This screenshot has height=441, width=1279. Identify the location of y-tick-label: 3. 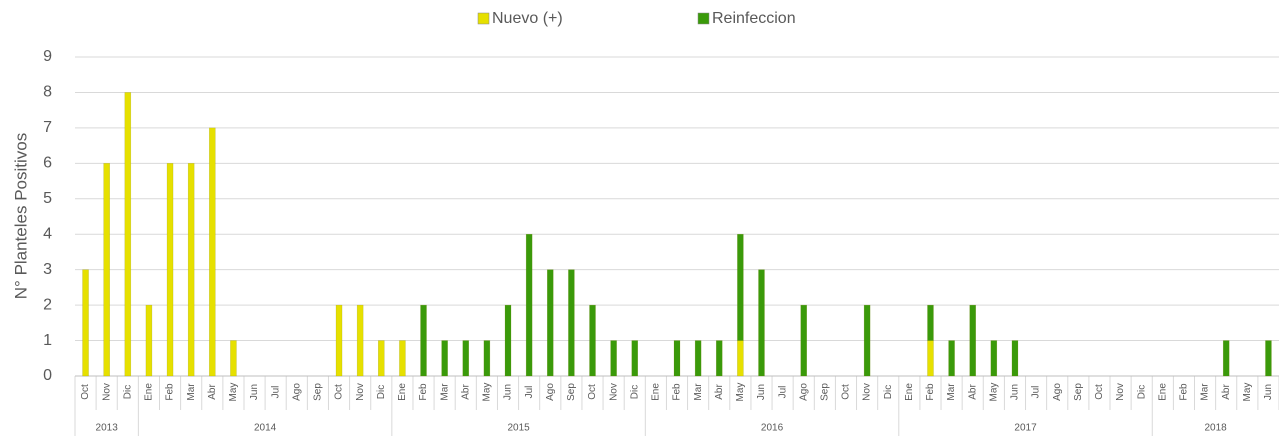
(47, 269).